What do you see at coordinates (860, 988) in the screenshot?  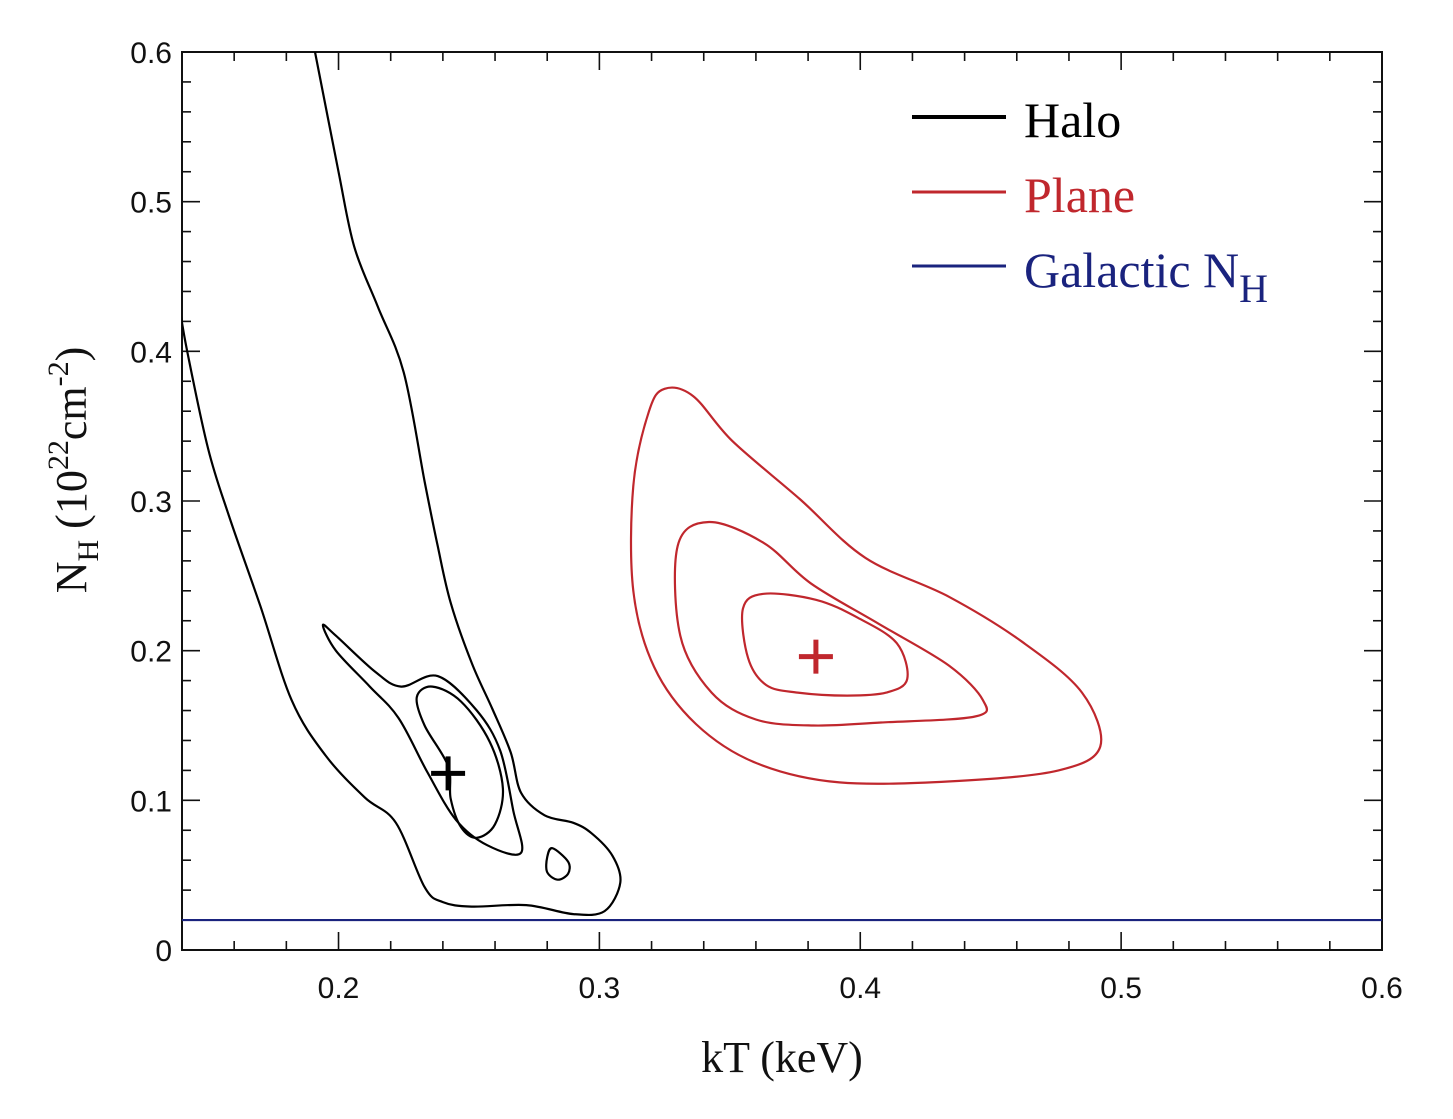 I see `x-tick-label: 0.4` at bounding box center [860, 988].